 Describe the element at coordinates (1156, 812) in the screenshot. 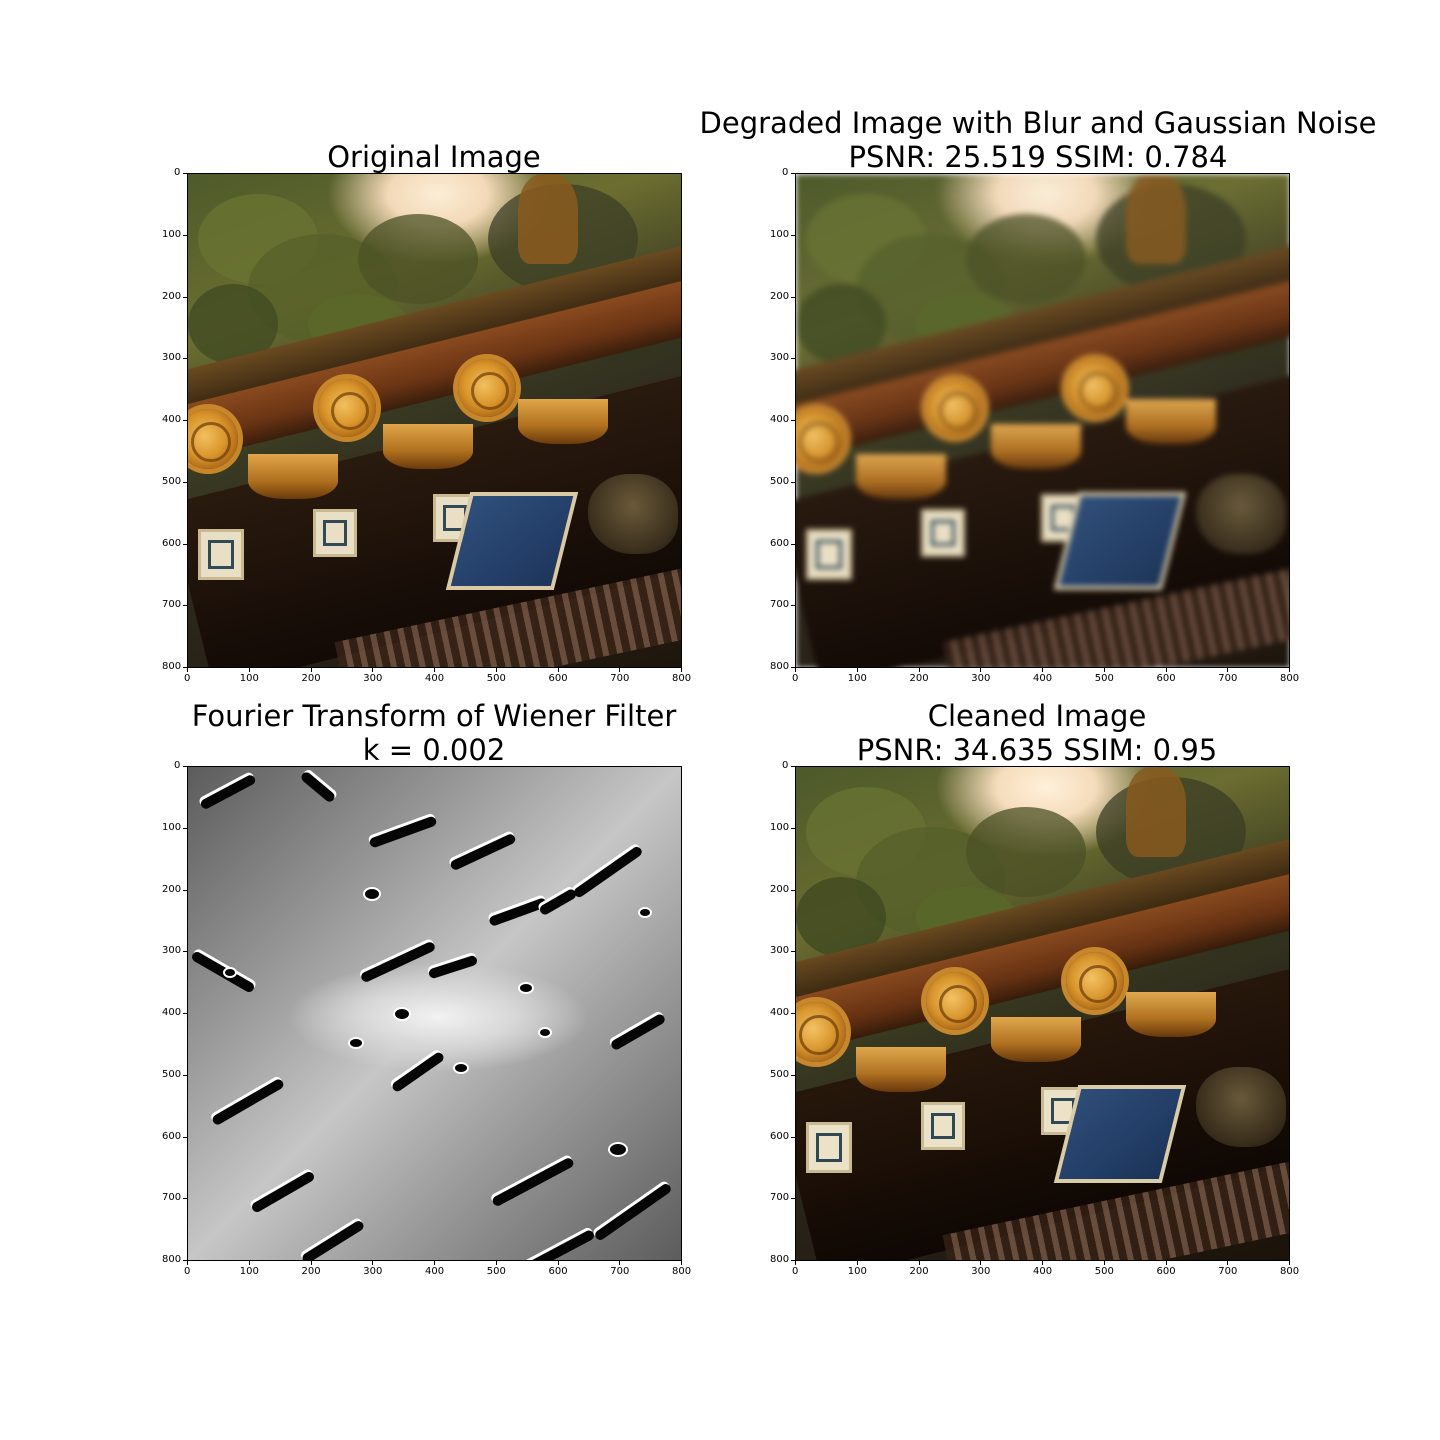

I see `roof-figurine` at that location.